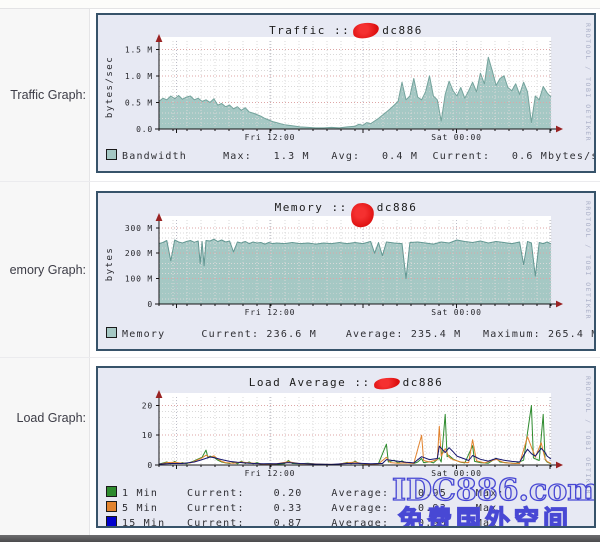 The width and height of the screenshot is (600, 542). What do you see at coordinates (309, 382) in the screenshot?
I see `graph-title-prefix: Load Average ::` at bounding box center [309, 382].